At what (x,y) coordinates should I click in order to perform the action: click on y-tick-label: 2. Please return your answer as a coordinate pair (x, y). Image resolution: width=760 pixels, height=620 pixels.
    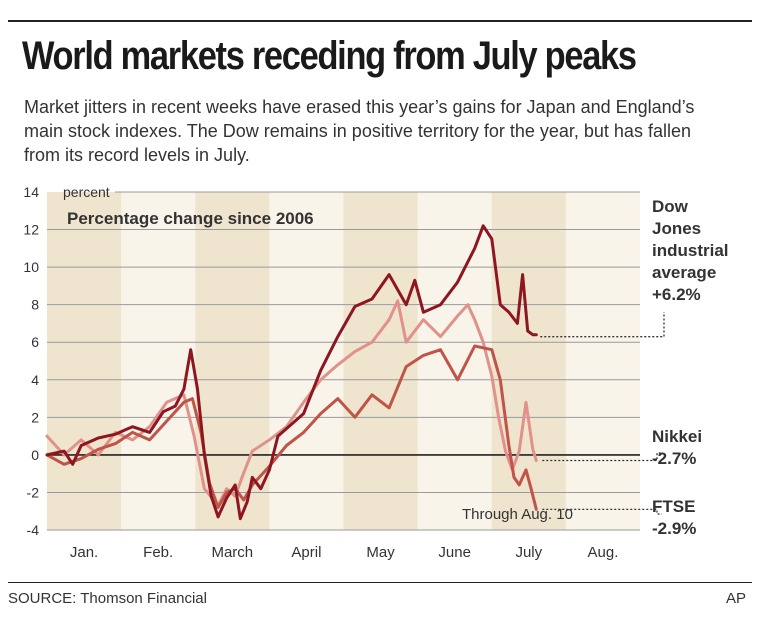
    Looking at the image, I should click on (35, 417).